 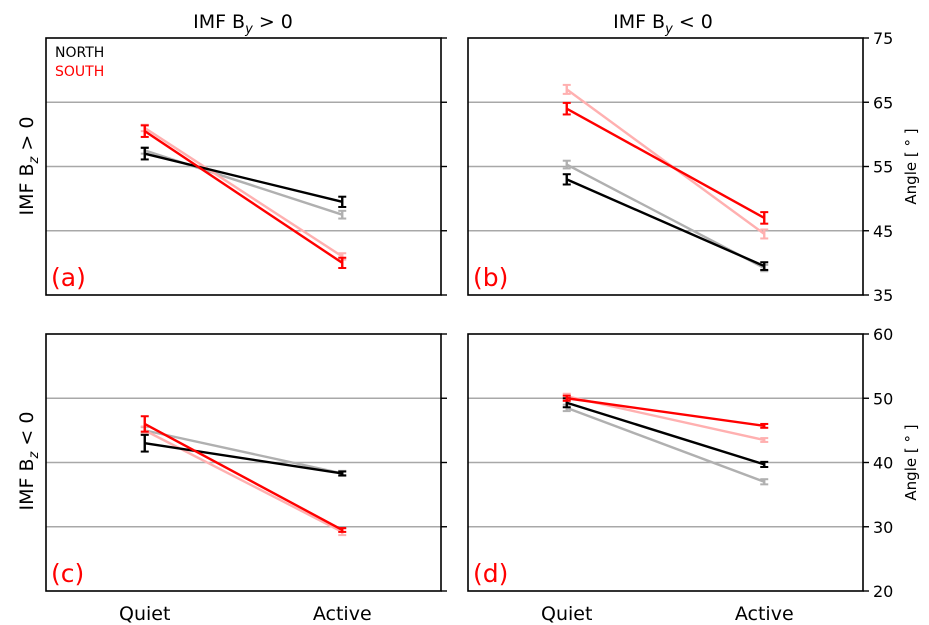 What do you see at coordinates (68, 277) in the screenshot?
I see `panel-label: (a)` at bounding box center [68, 277].